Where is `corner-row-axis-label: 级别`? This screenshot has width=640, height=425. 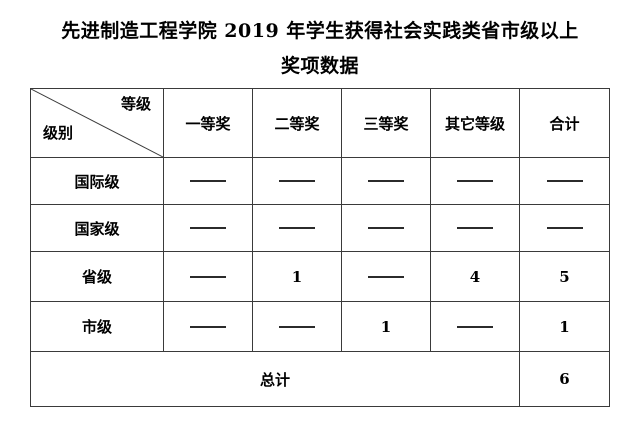 corner-row-axis-label: 级别 is located at coordinates (58, 133).